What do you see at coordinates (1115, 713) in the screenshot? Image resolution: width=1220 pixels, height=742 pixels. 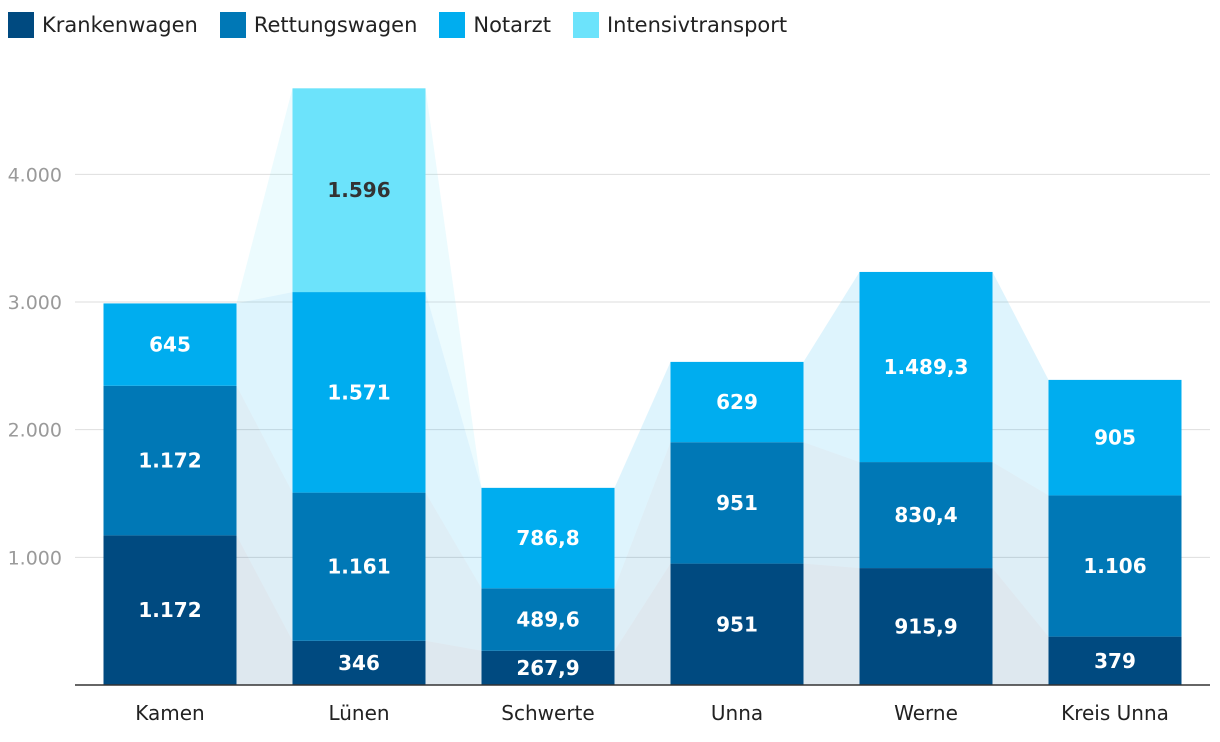 I see `x-tick-label: Kreis Unna` at bounding box center [1115, 713].